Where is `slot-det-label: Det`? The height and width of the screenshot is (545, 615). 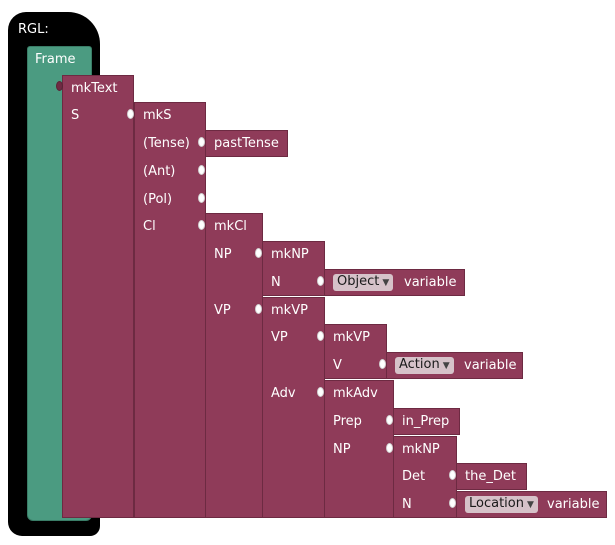 slot-det-label: Det is located at coordinates (414, 476).